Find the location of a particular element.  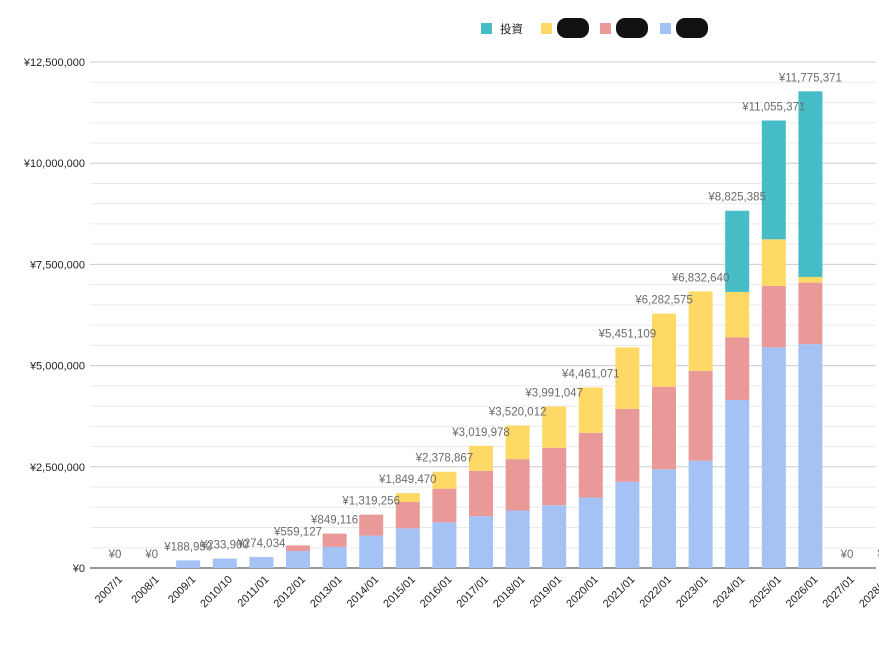

bar-total-label: ¥11,775,371 is located at coordinates (810, 78).